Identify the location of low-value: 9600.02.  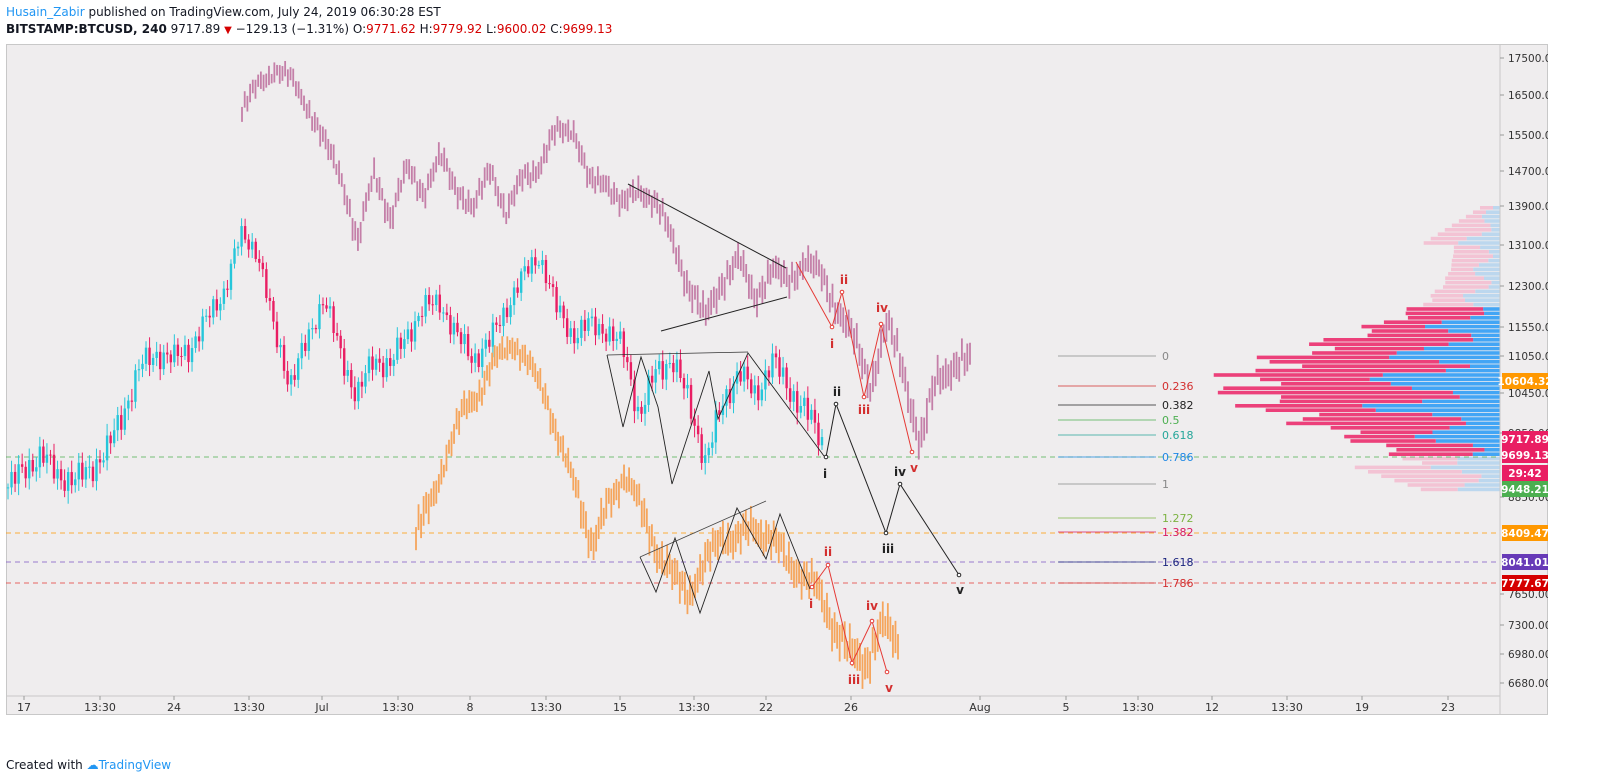
(521, 29).